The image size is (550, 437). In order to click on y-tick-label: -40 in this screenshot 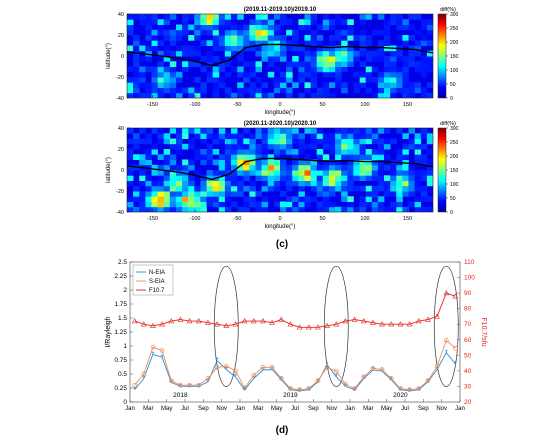, I will do `click(120, 99)`.